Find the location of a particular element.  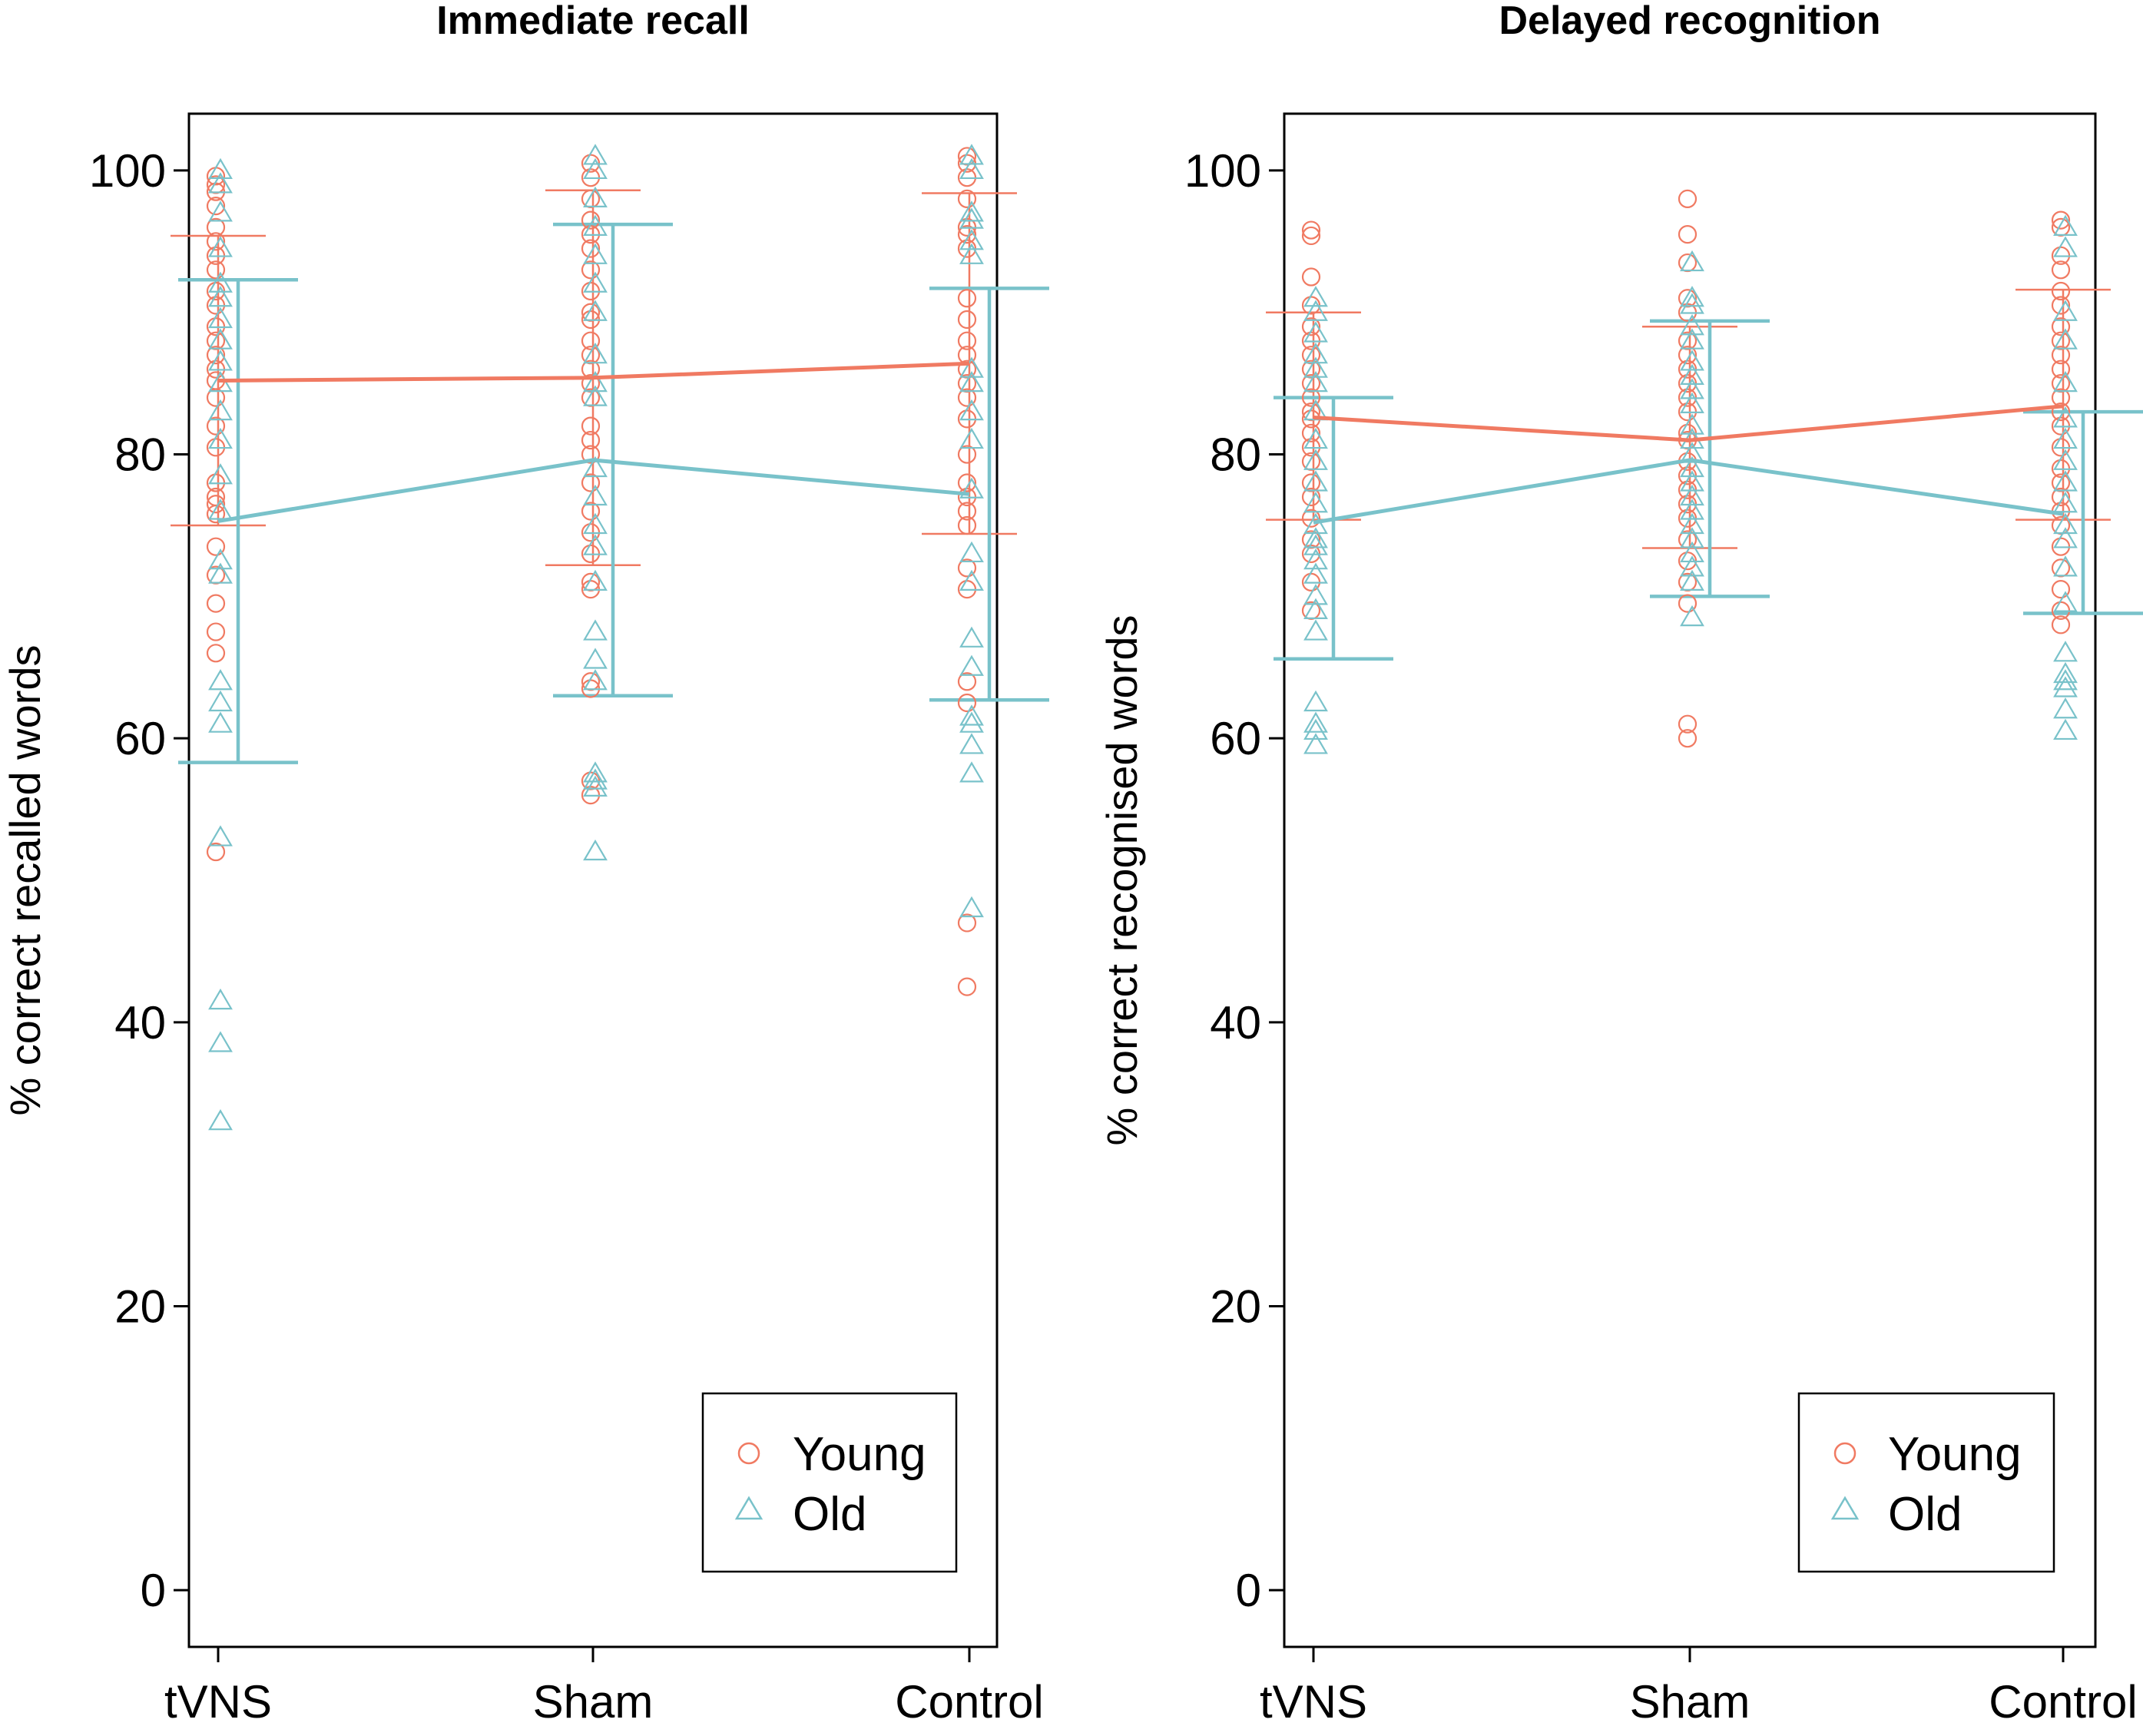

y-tick-label: 0 is located at coordinates (1249, 1591).